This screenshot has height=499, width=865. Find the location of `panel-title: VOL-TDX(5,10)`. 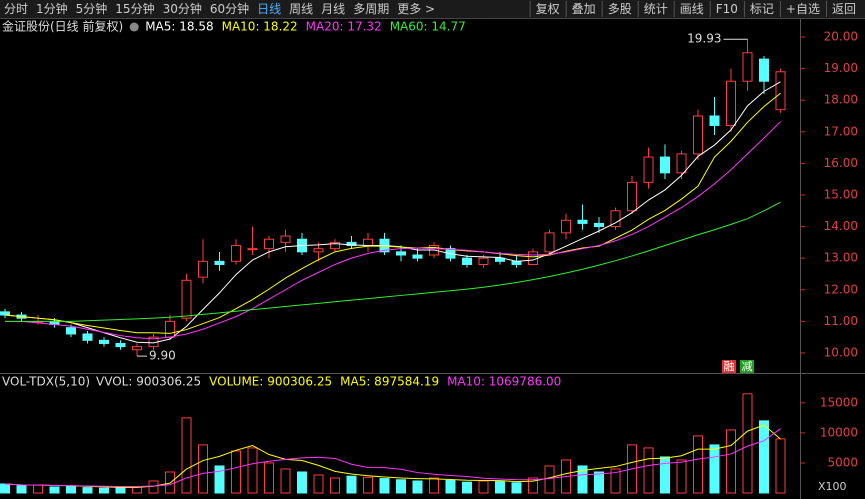

panel-title: VOL-TDX(5,10) is located at coordinates (46, 382).